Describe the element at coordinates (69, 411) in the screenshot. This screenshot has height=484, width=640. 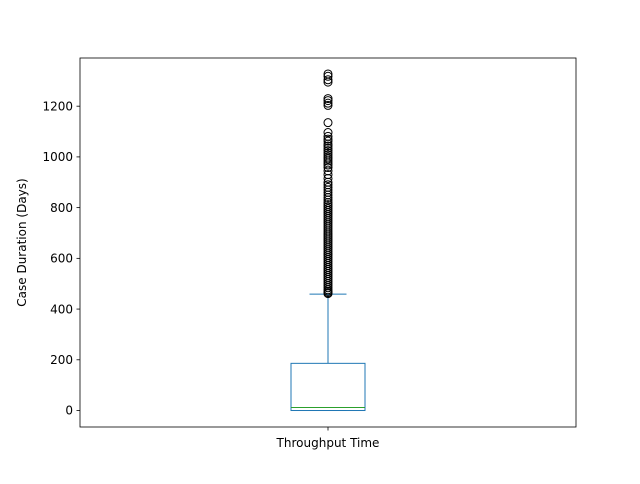
I see `y-tick-label: 0` at that location.